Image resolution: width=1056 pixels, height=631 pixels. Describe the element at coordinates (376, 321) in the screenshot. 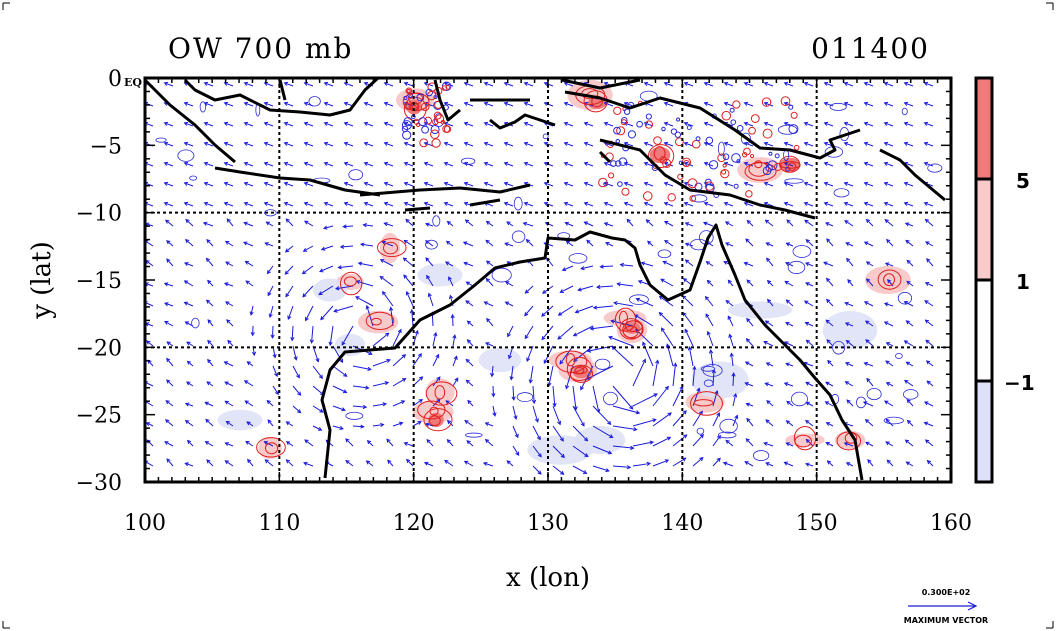

I see `ow-positive-contour` at that location.